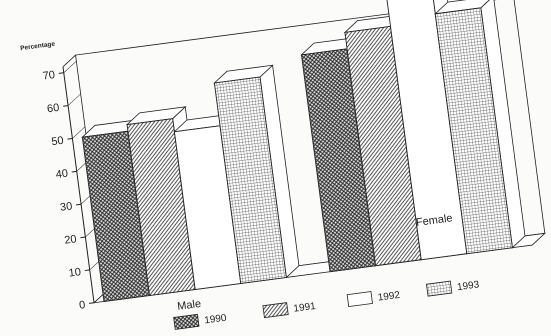 The width and height of the screenshot is (551, 336). I want to click on bar-female-1993, so click(480, 127).